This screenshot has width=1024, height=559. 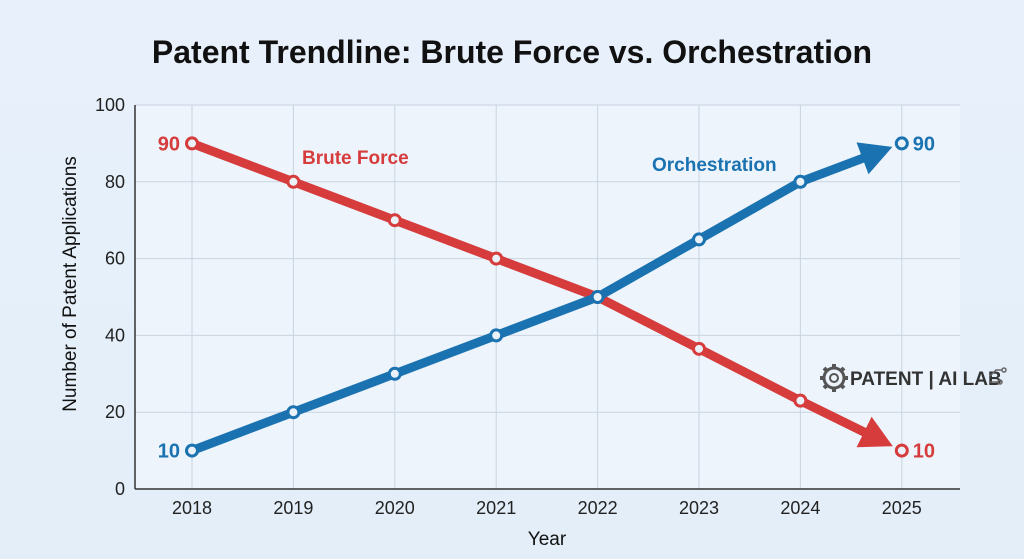 What do you see at coordinates (293, 508) in the screenshot?
I see `x-tick-label: 2019` at bounding box center [293, 508].